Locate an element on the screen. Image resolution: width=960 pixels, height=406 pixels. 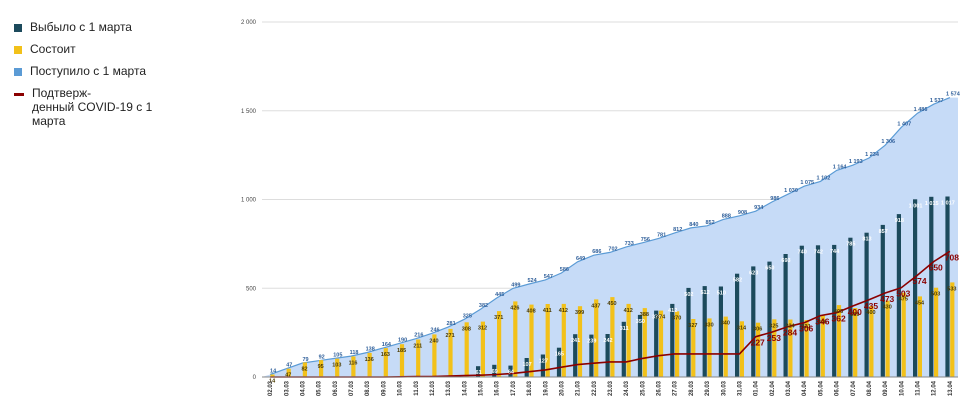
label-admitted: 164 is located at coordinates (387, 345).